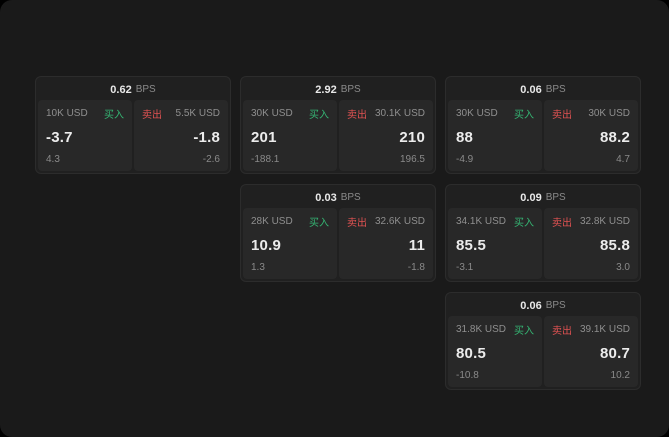 The image size is (669, 437). What do you see at coordinates (543, 197) in the screenshot?
I see `card-header: 0.09 BPS` at bounding box center [543, 197].